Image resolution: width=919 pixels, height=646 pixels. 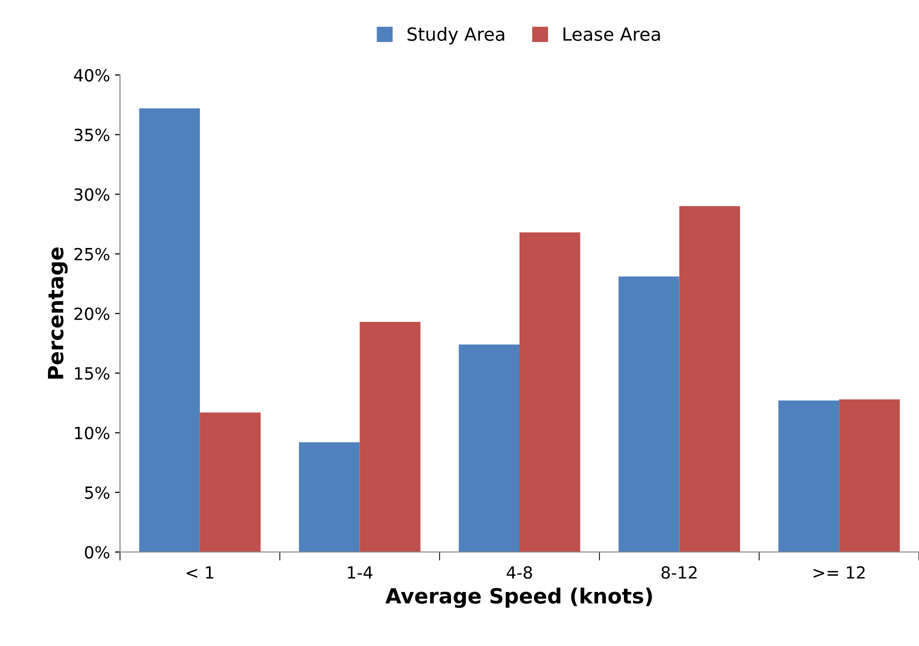 I want to click on y-tick-label: 40%, so click(x=92, y=75).